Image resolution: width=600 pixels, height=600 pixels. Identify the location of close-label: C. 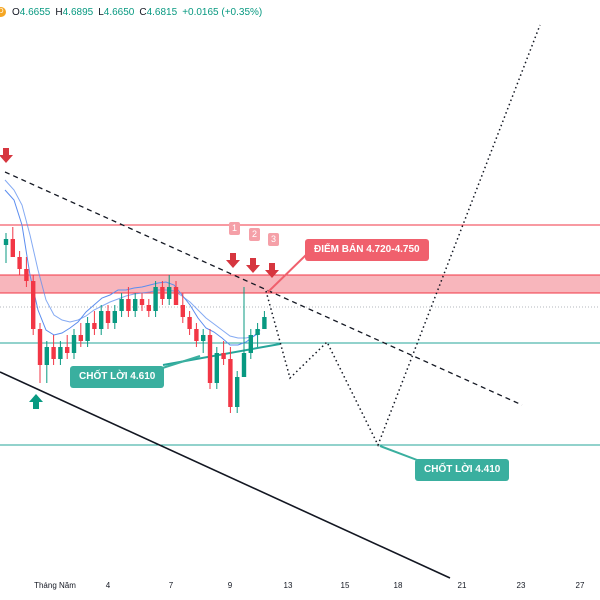
(143, 12).